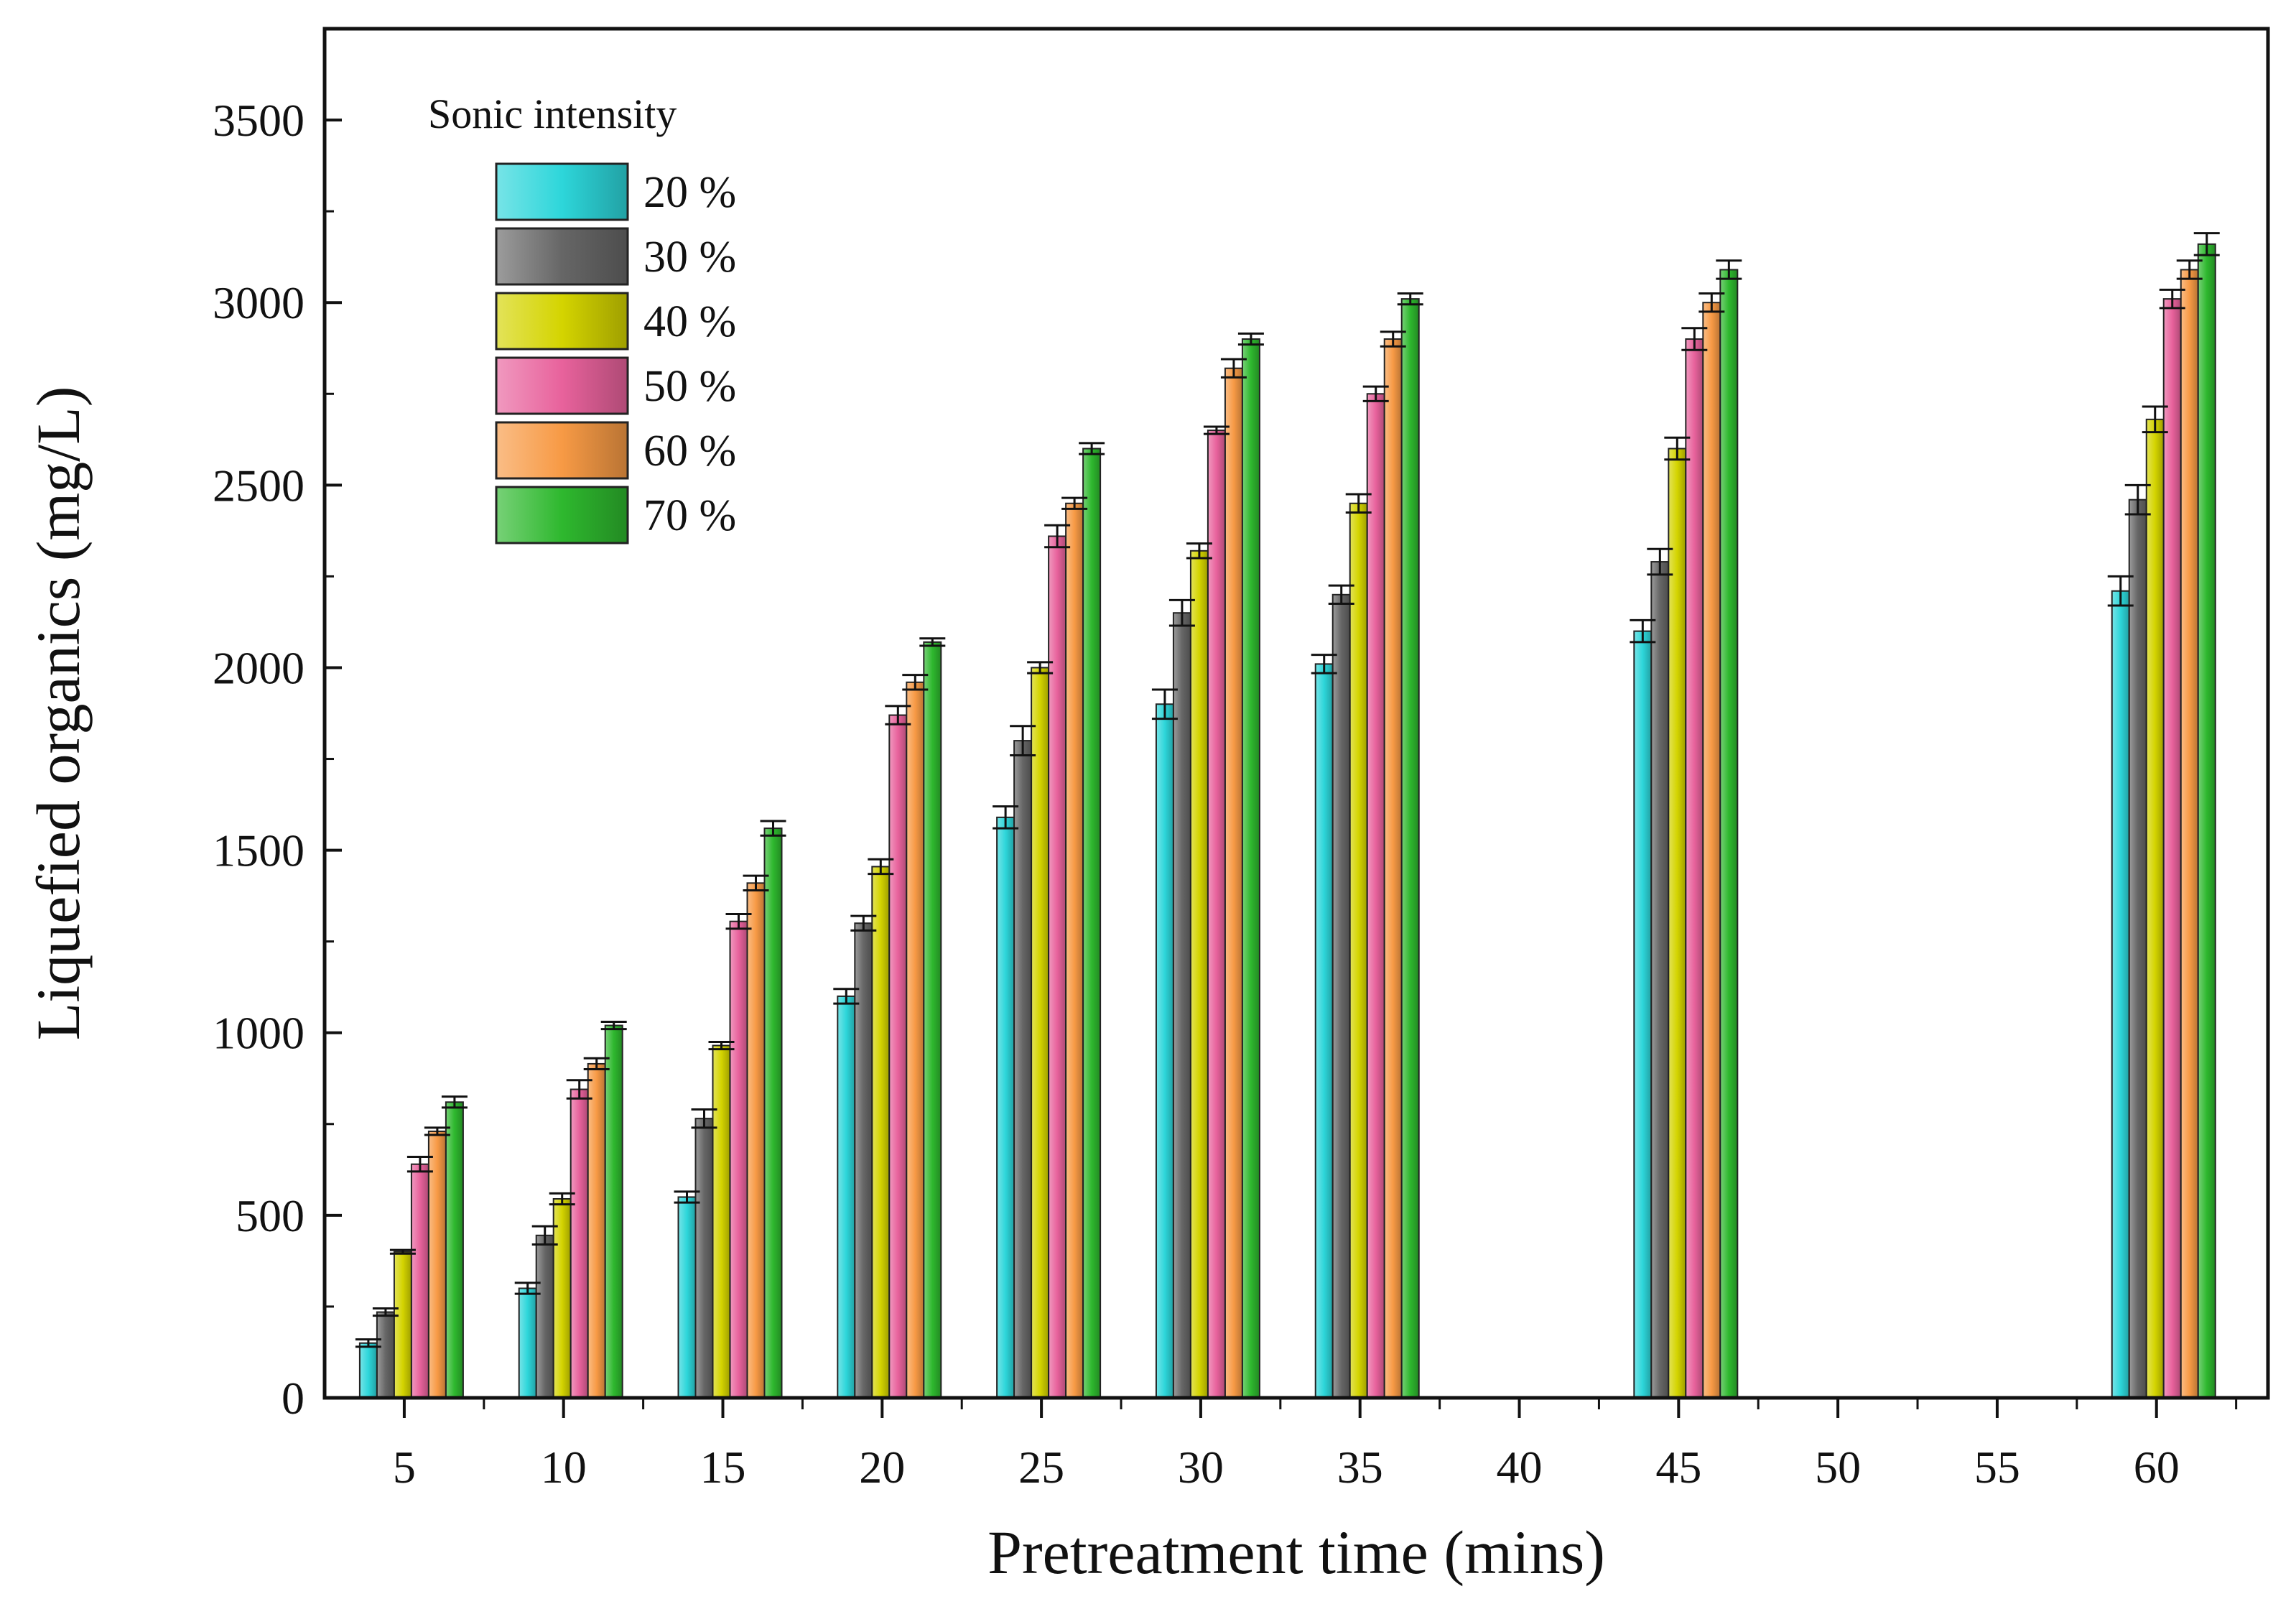 Image resolution: width=2296 pixels, height=1604 pixels. What do you see at coordinates (564, 1467) in the screenshot?
I see `x-tick-label: 10` at bounding box center [564, 1467].